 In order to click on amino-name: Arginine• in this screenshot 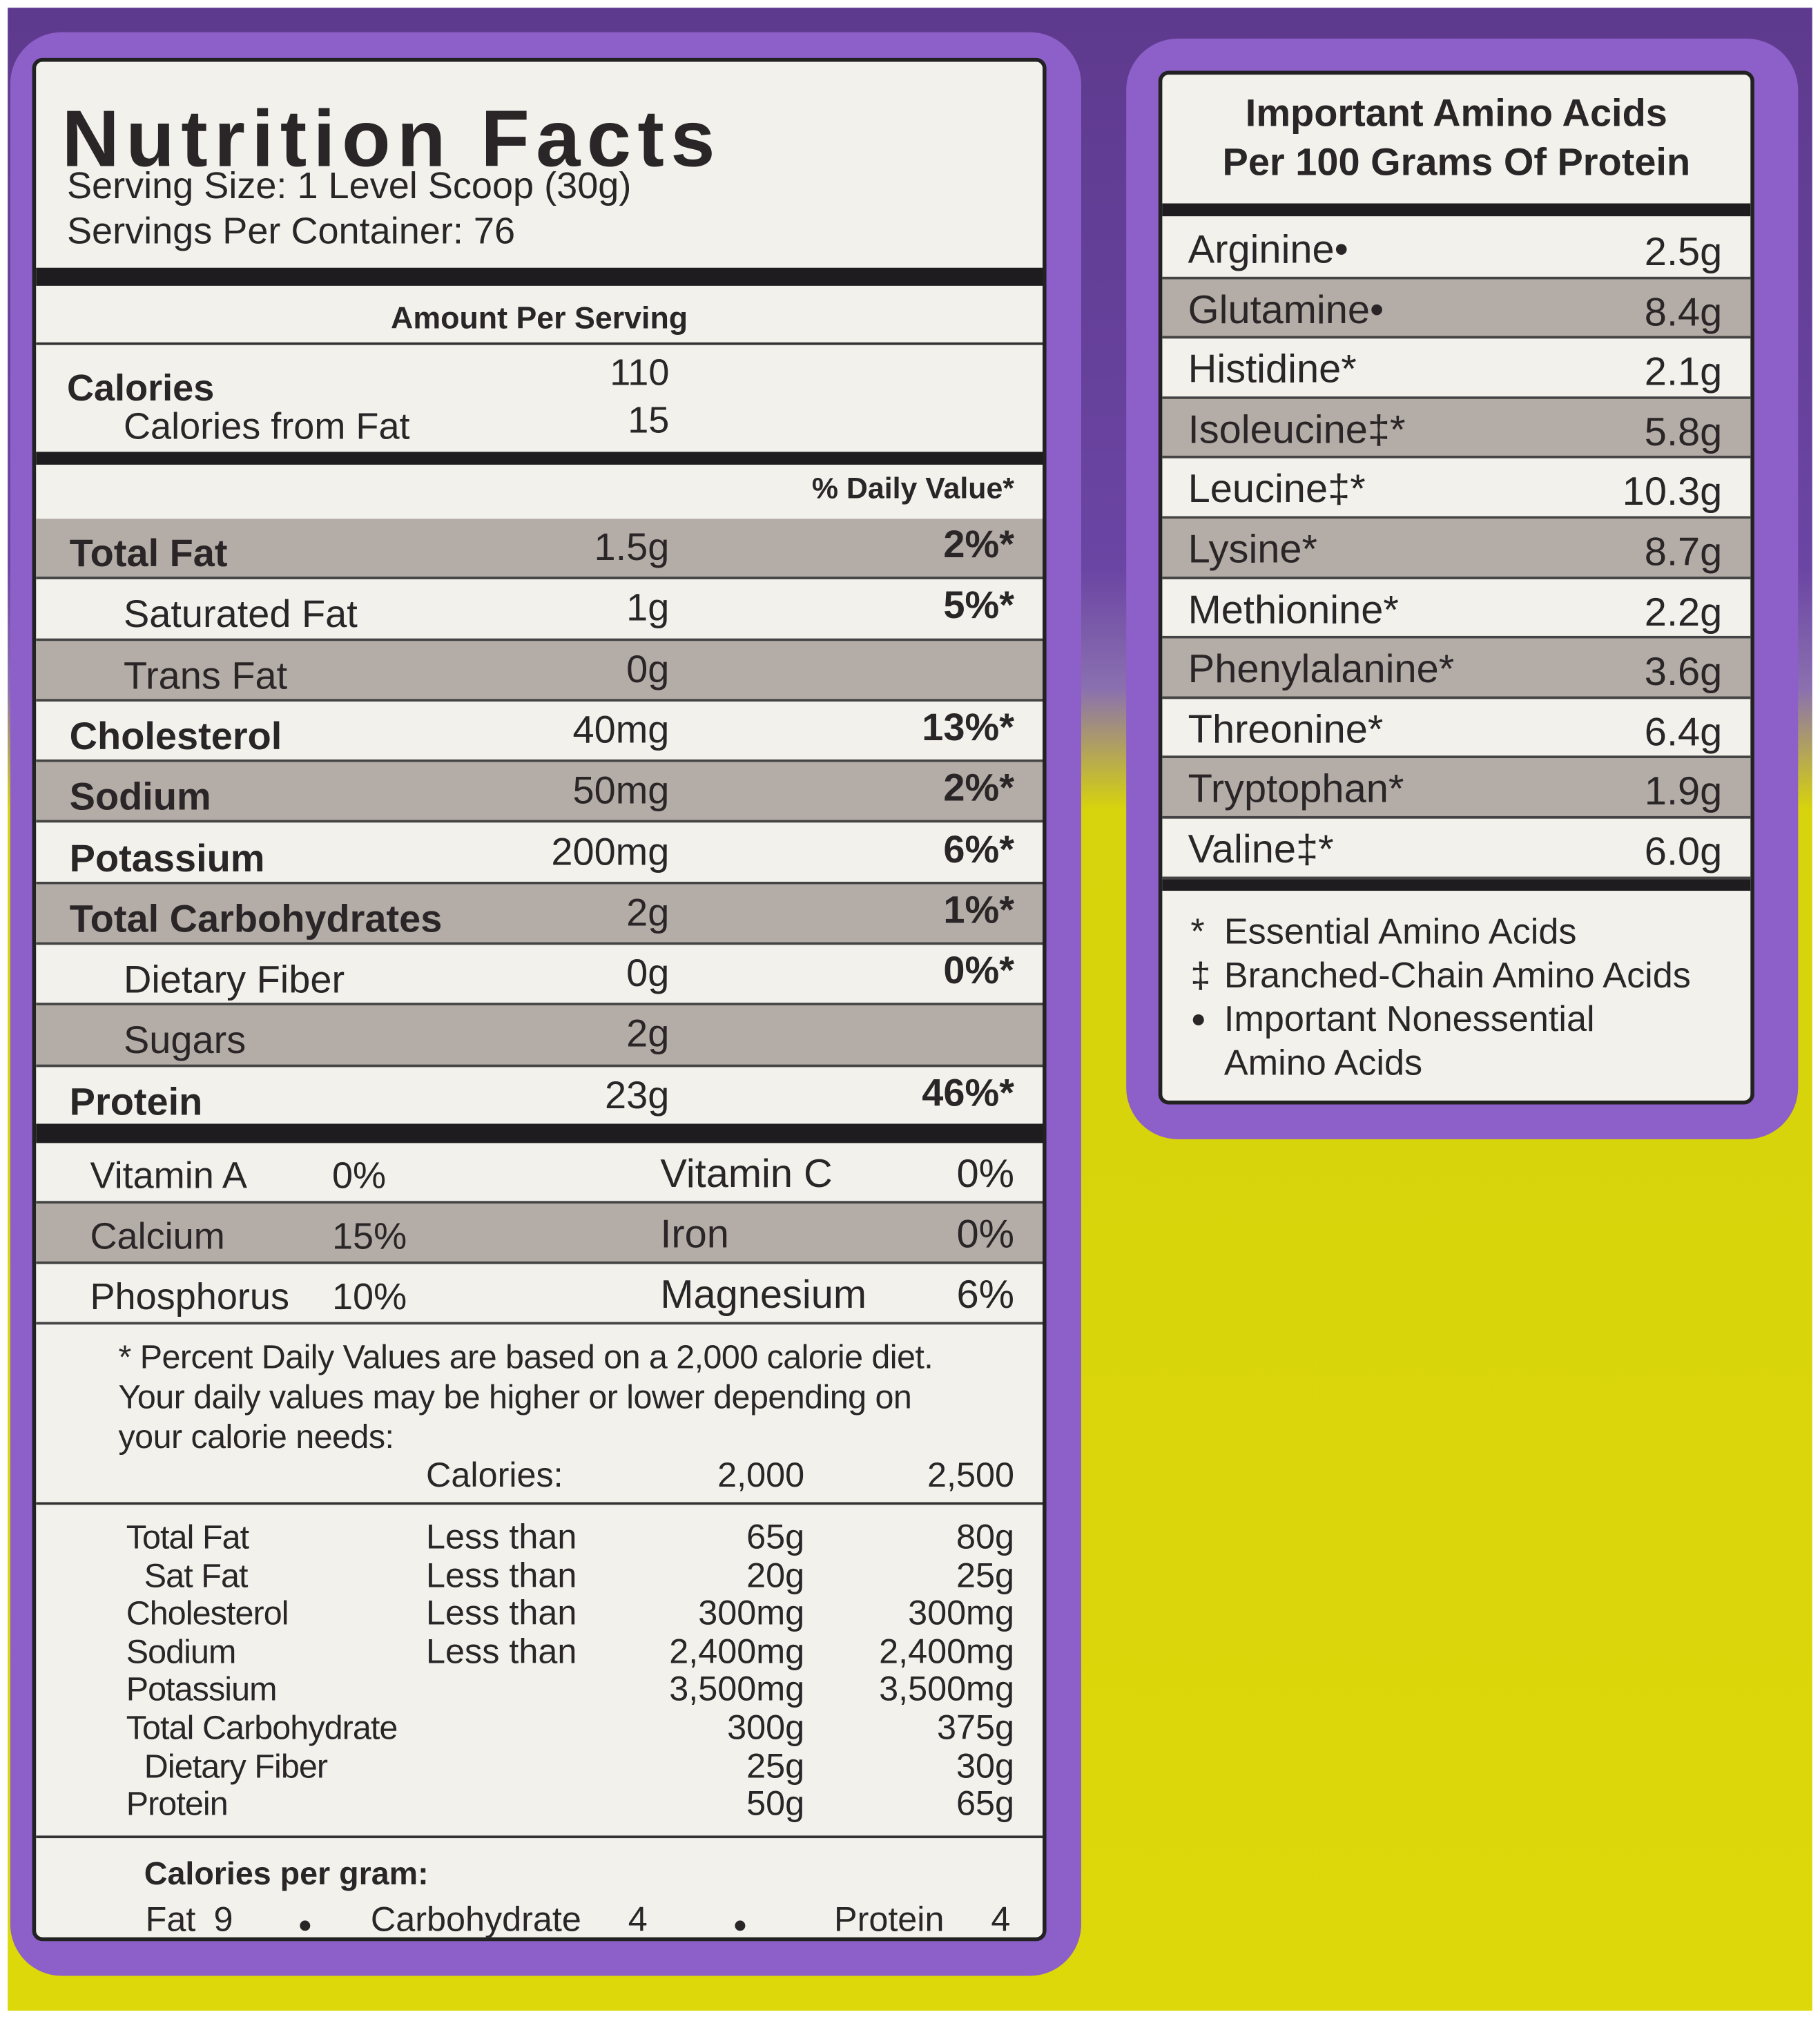, I will do `click(1268, 249)`.